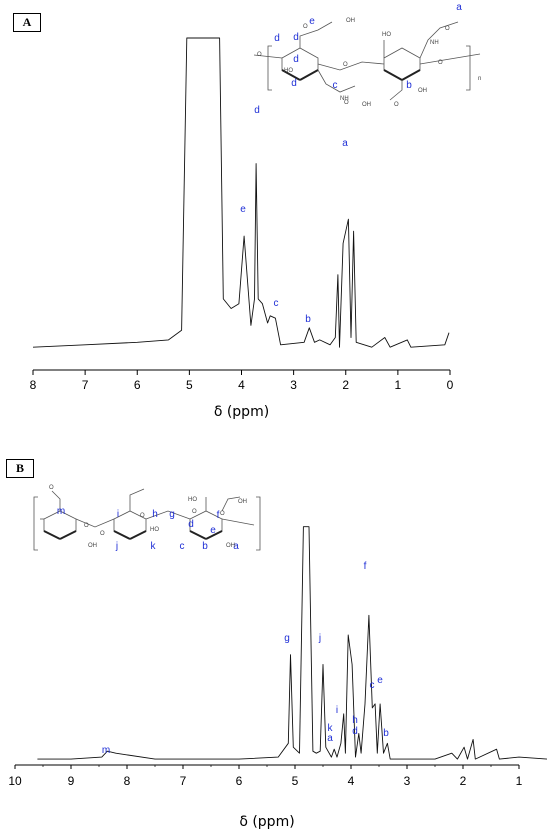 The width and height of the screenshot is (550, 834). Describe the element at coordinates (257, 110) in the screenshot. I see `peak-label-d: d` at that location.